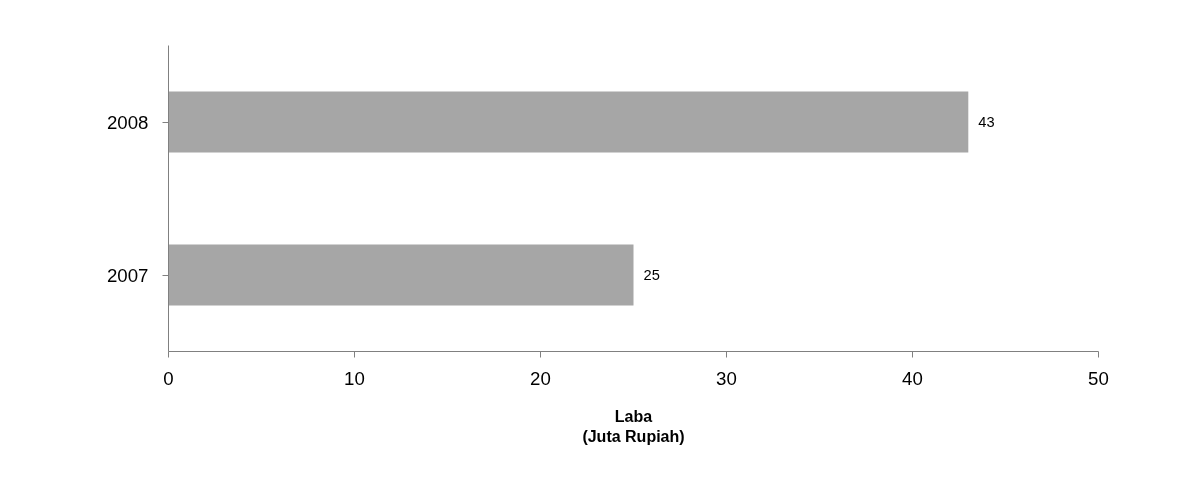 The image size is (1201, 501). What do you see at coordinates (912, 378) in the screenshot?
I see `x-tick-label: 40` at bounding box center [912, 378].